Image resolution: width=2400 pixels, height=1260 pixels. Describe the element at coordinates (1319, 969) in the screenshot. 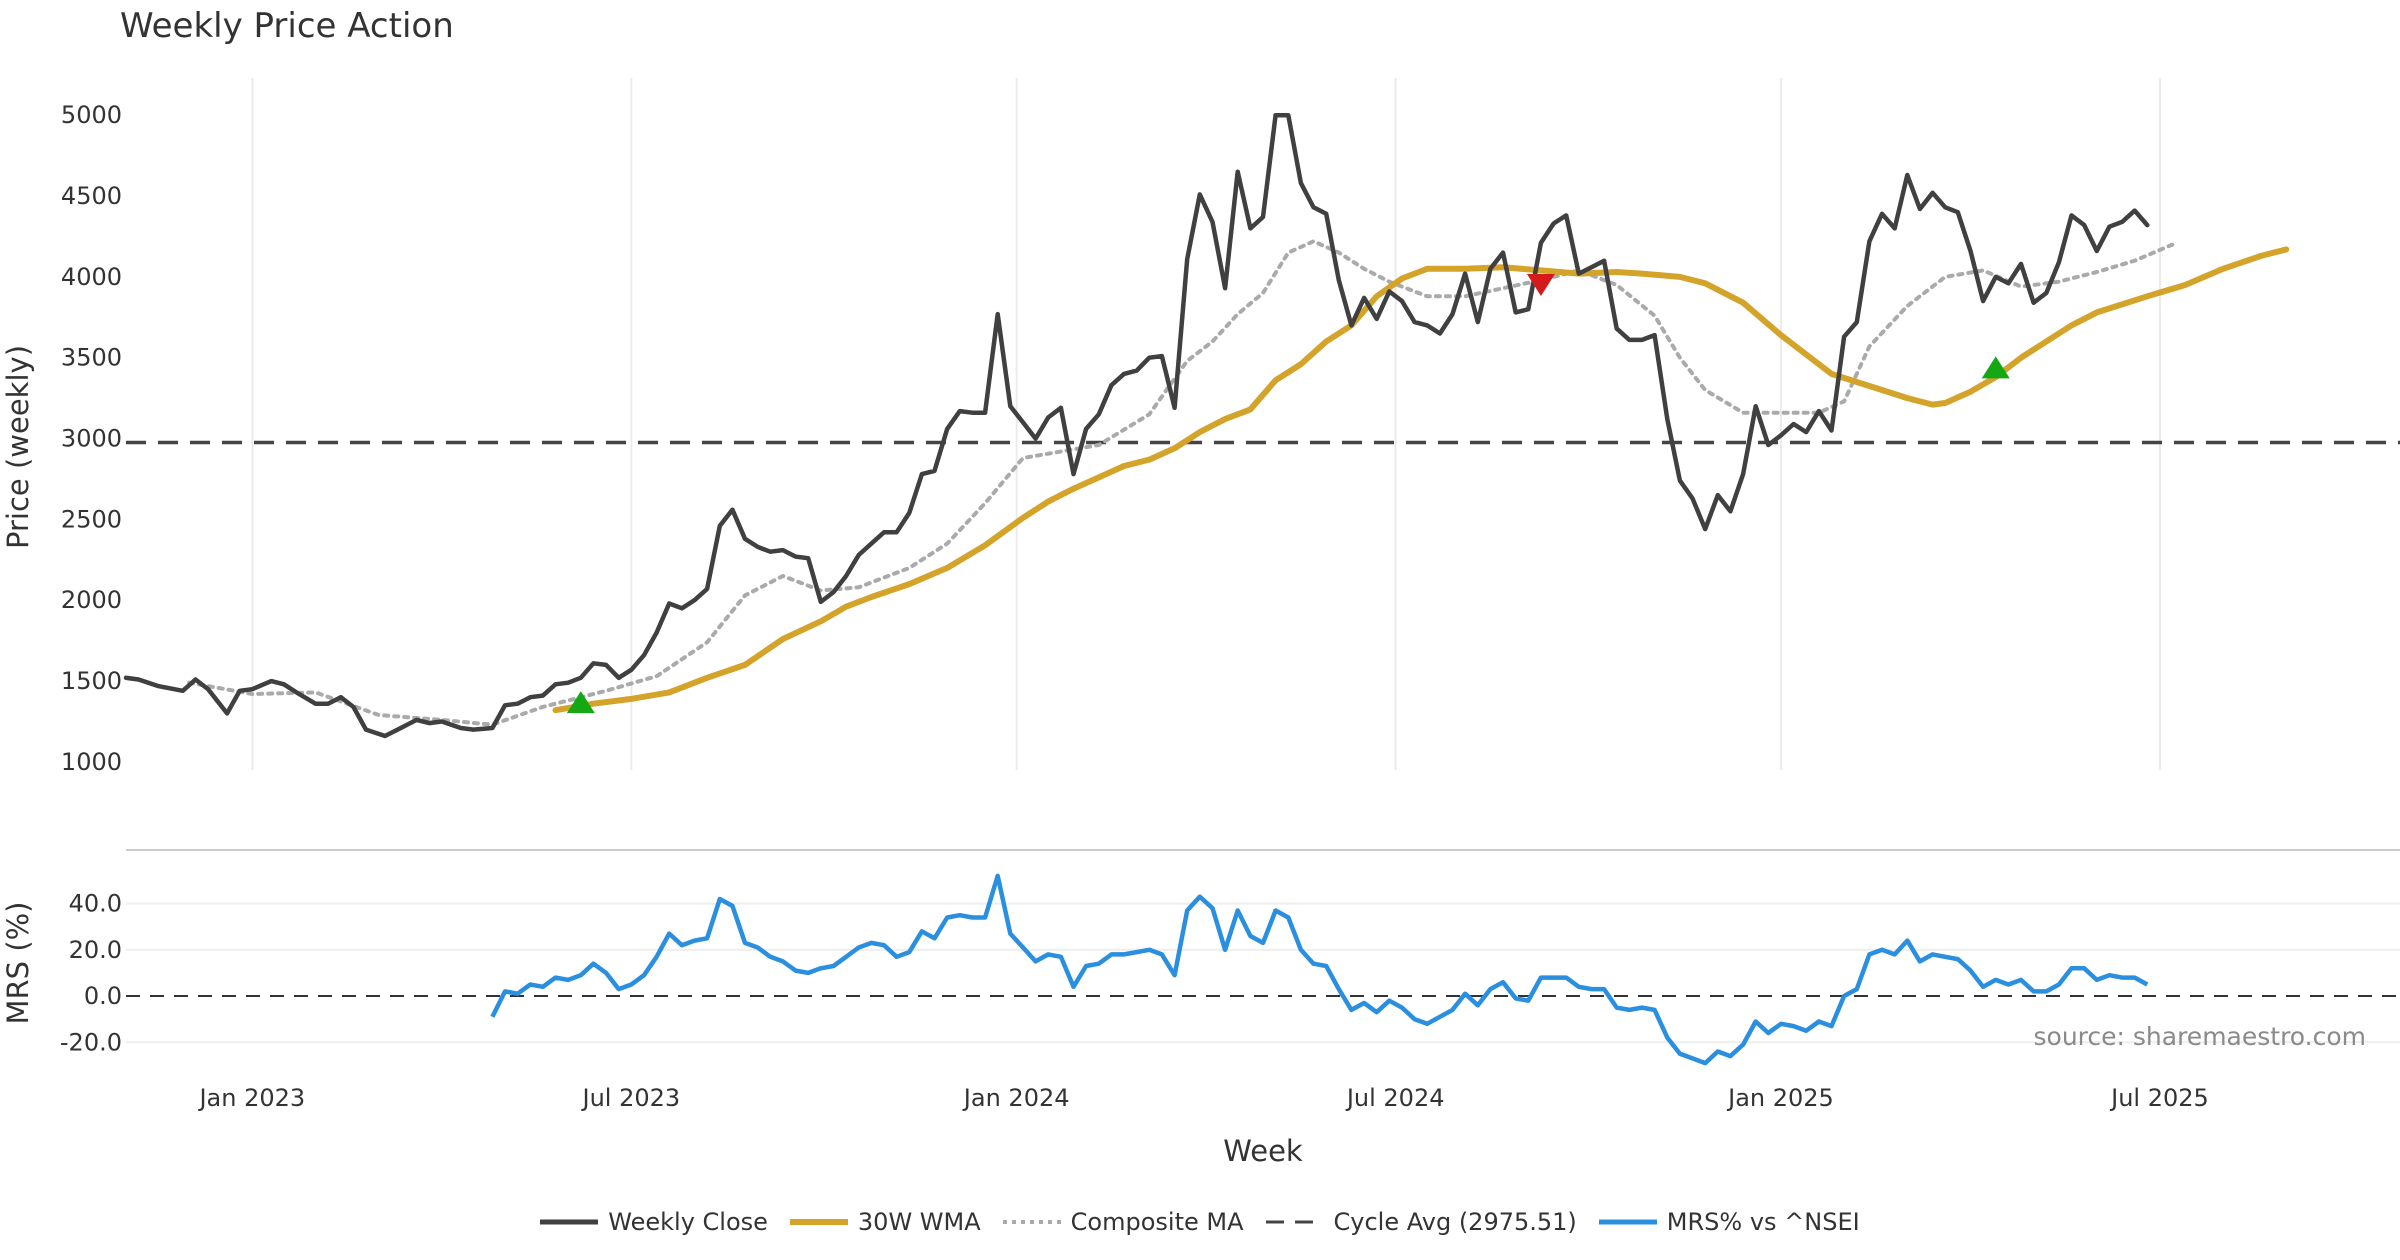

I see `series-line-mrs` at that location.